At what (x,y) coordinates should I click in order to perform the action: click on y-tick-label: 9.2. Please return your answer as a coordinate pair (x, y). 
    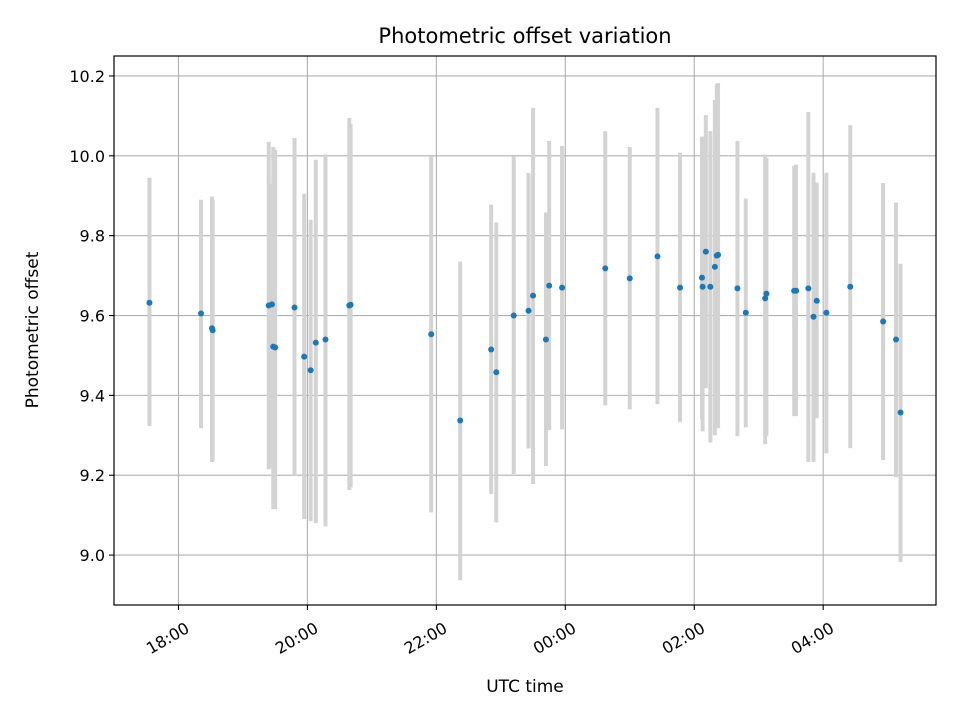
    Looking at the image, I should click on (92, 475).